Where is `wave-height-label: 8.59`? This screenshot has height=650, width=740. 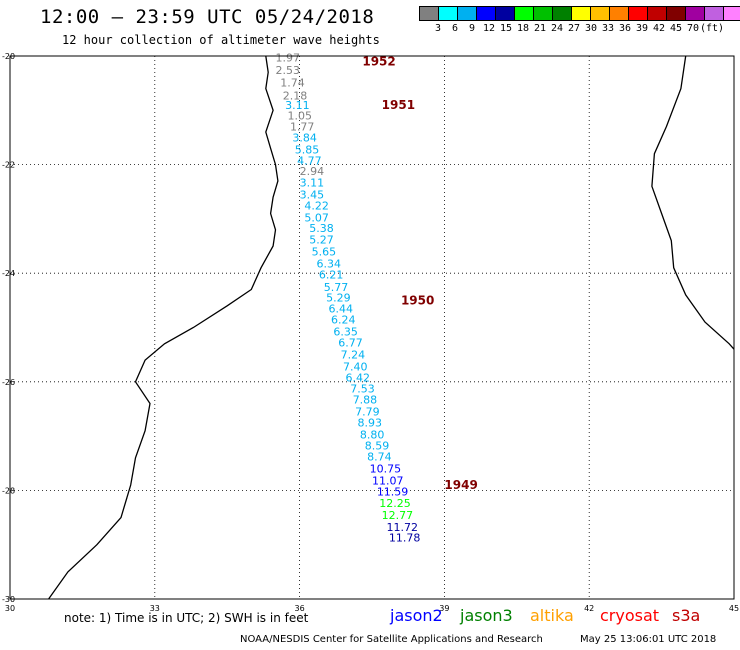 wave-height-label: 8.59 is located at coordinates (377, 445).